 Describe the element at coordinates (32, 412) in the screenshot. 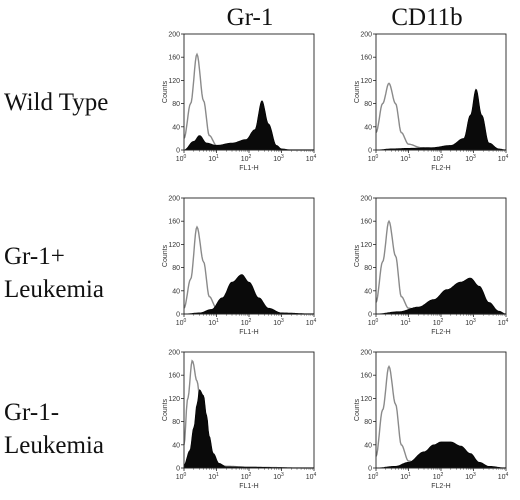

I see `row-label-line: Gr-1-` at that location.